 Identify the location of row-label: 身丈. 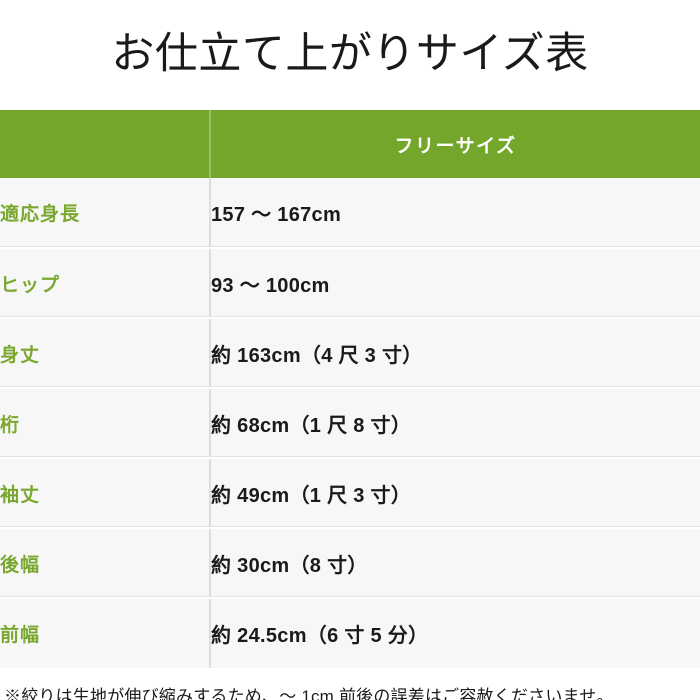
(105, 353).